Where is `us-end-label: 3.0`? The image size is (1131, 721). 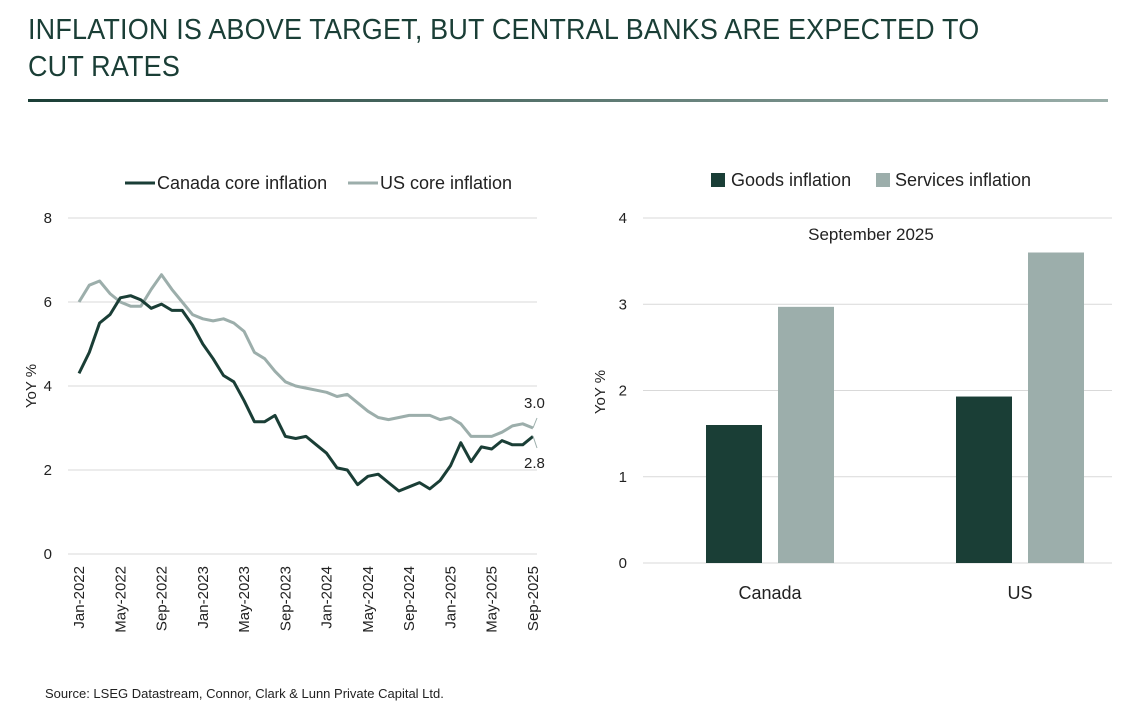
us-end-label: 3.0 is located at coordinates (534, 403).